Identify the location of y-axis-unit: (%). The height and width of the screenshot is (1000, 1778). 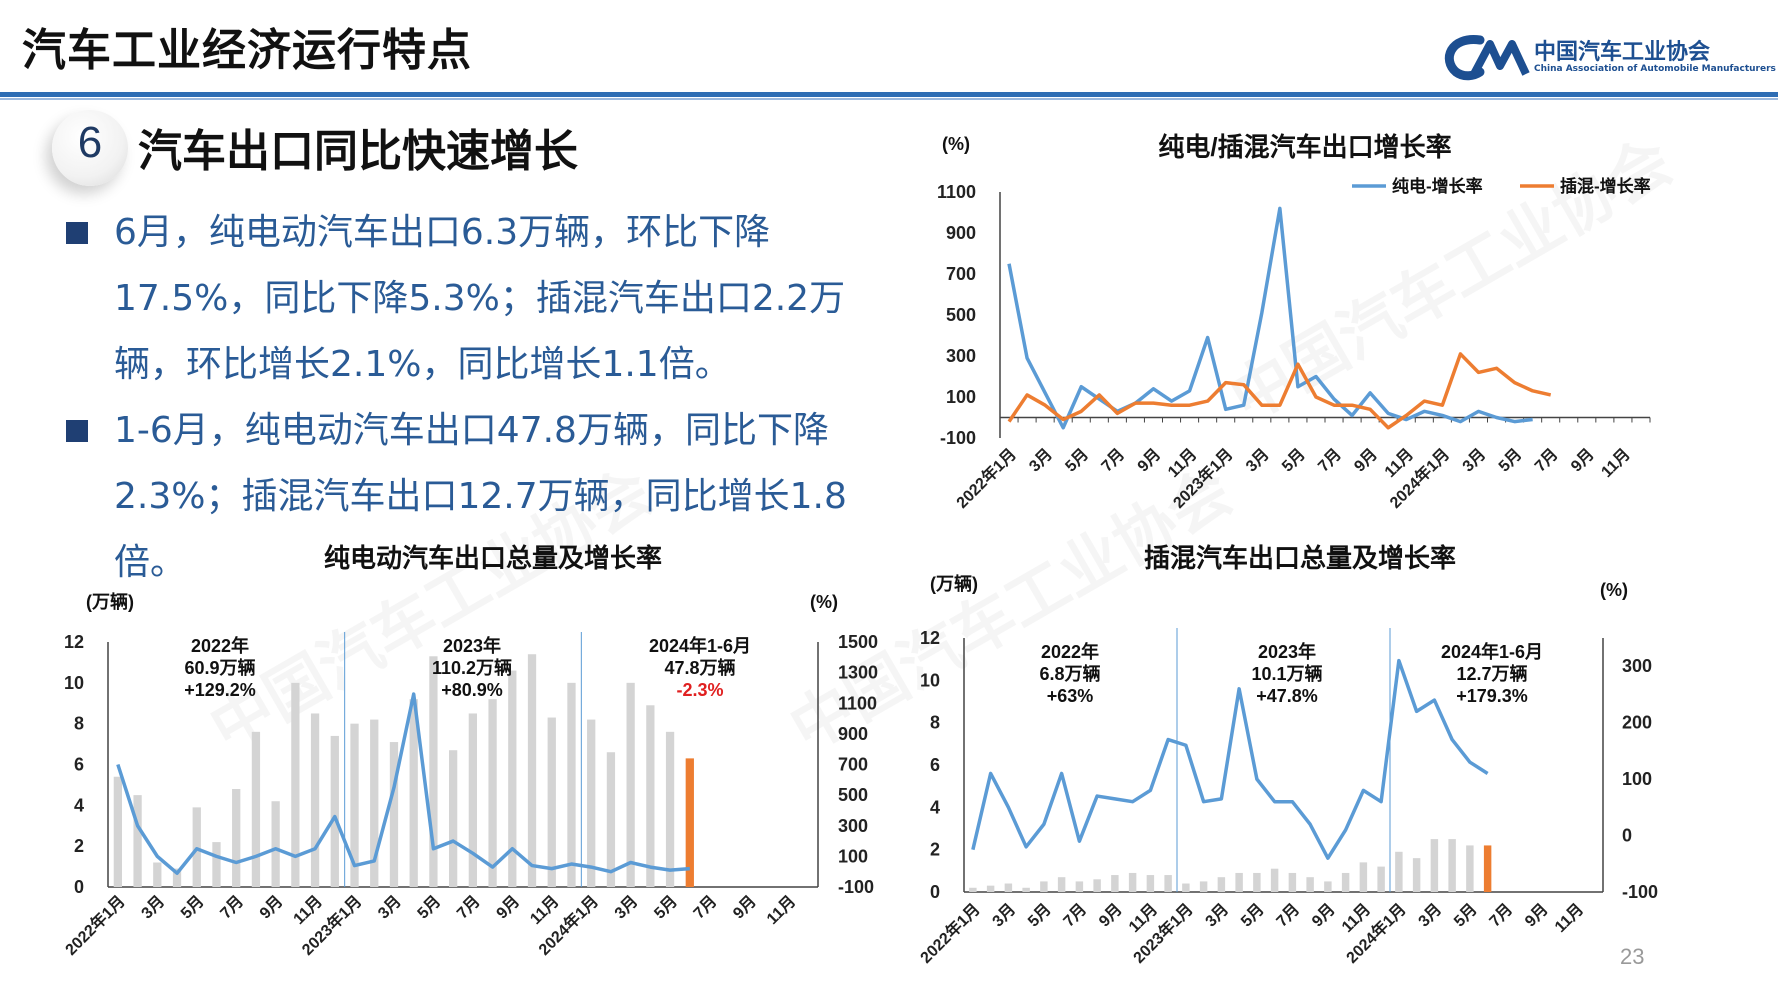
(956, 144).